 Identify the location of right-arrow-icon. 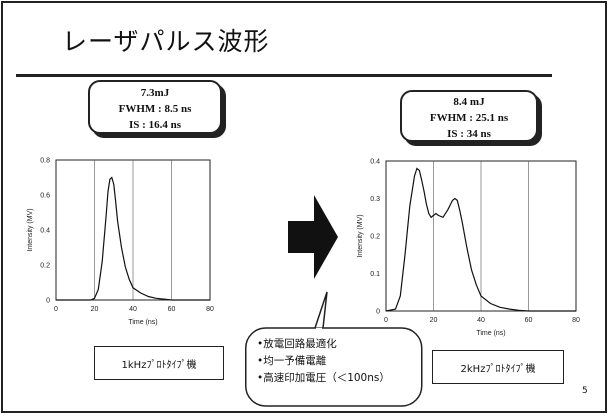
(313, 239).